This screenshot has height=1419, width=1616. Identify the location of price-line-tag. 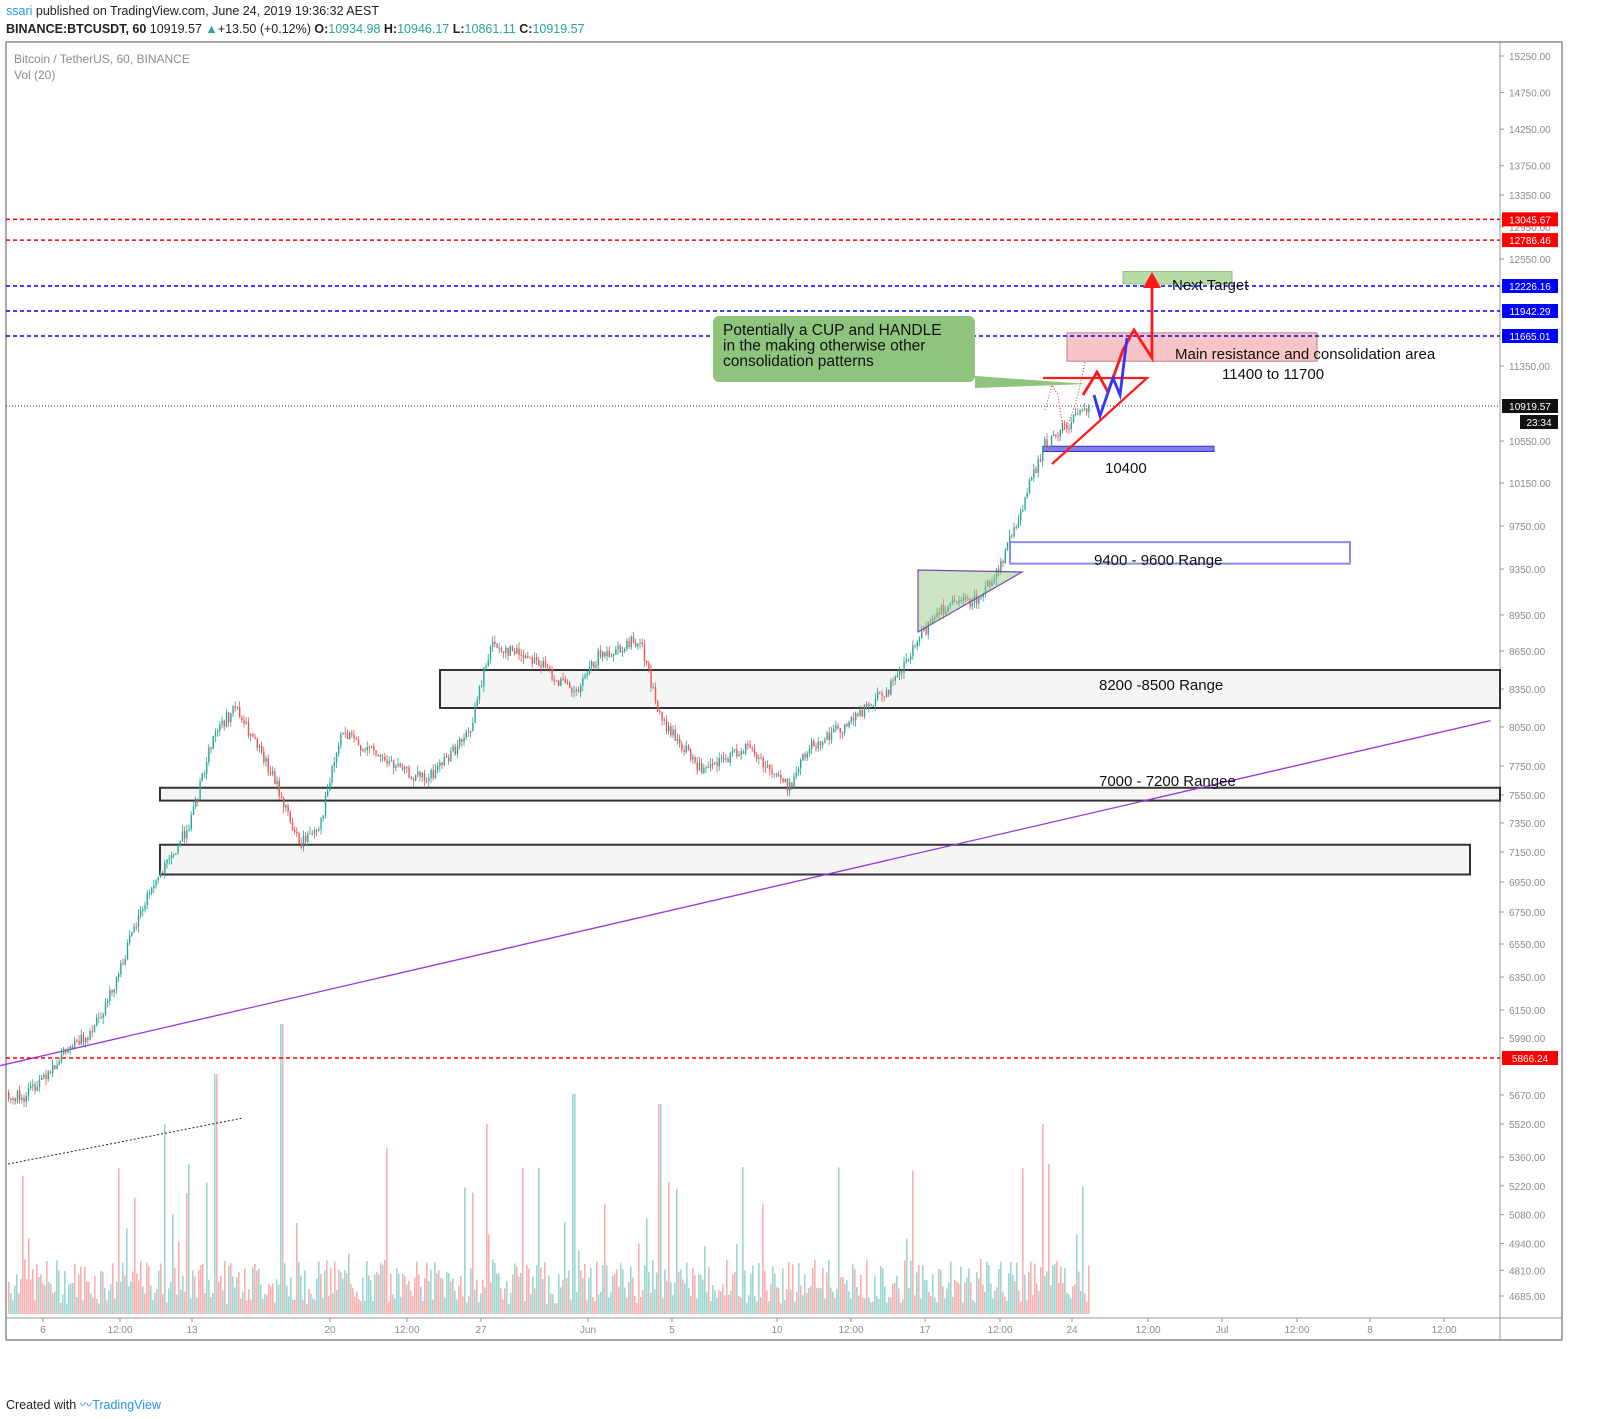
(1530, 336).